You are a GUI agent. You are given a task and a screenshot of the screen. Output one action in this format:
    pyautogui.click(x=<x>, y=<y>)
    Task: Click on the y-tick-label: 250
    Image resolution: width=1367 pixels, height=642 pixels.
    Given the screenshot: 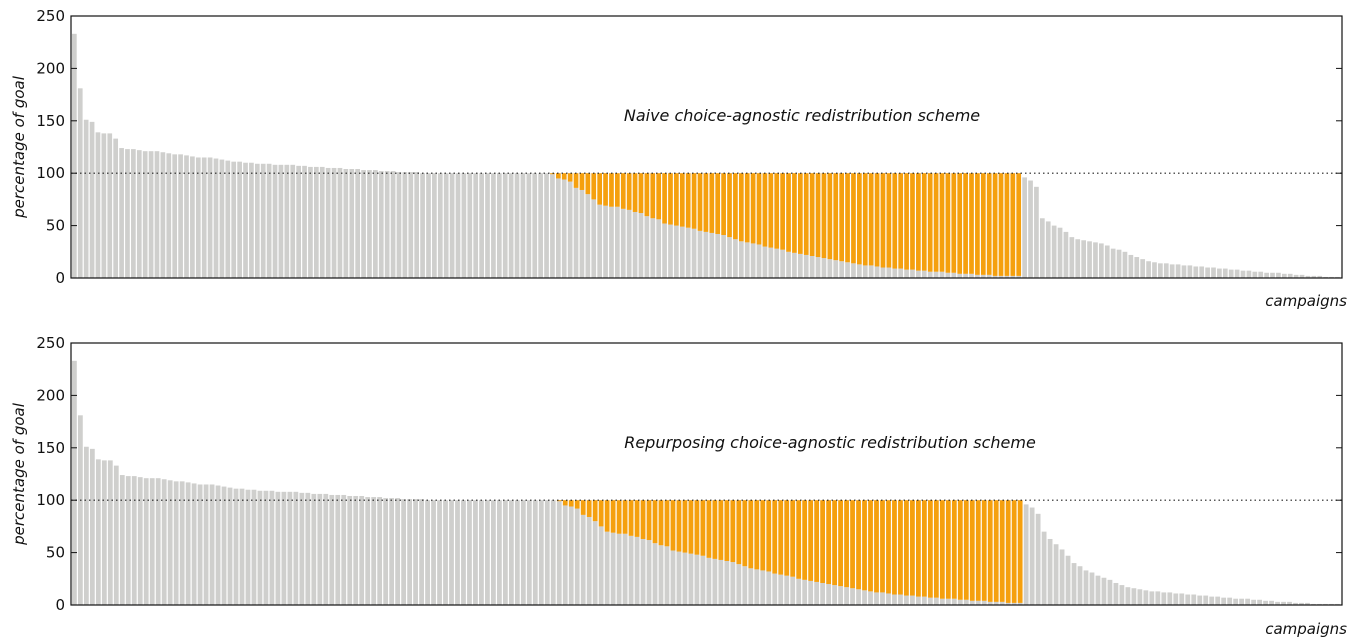 What is the action you would take?
    pyautogui.click(x=50, y=343)
    